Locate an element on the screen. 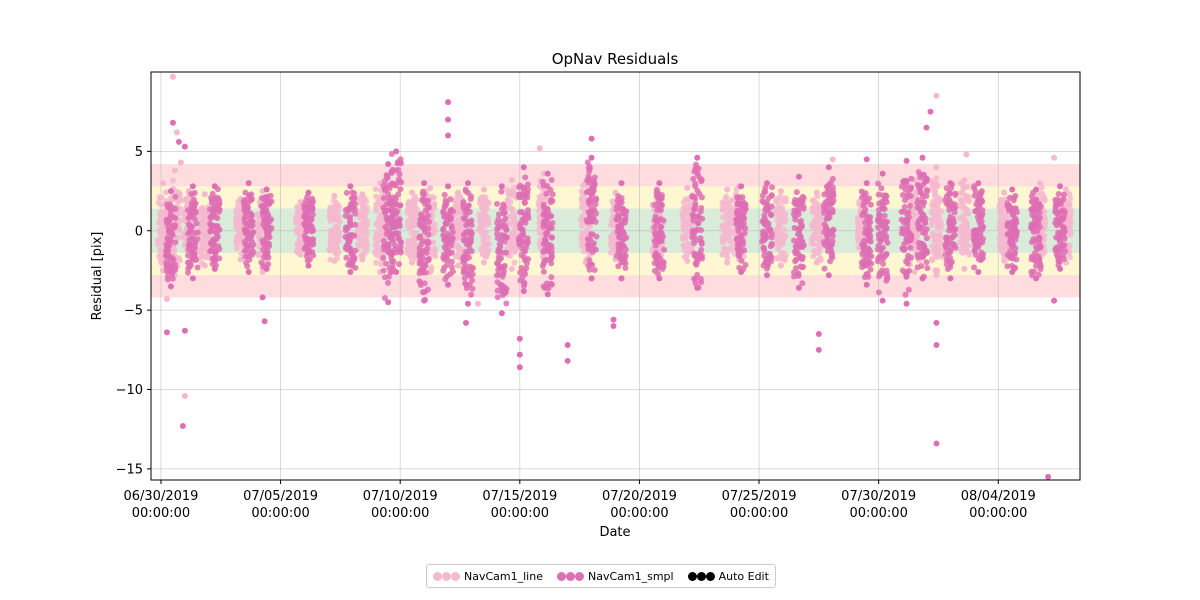  x-tick-label-date: 07/15/2019 is located at coordinates (519, 496).